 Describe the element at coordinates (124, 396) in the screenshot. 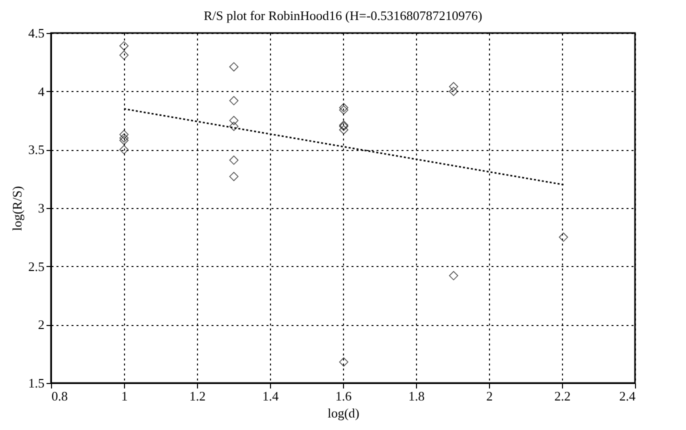

I see `x-tick-label: 1` at that location.